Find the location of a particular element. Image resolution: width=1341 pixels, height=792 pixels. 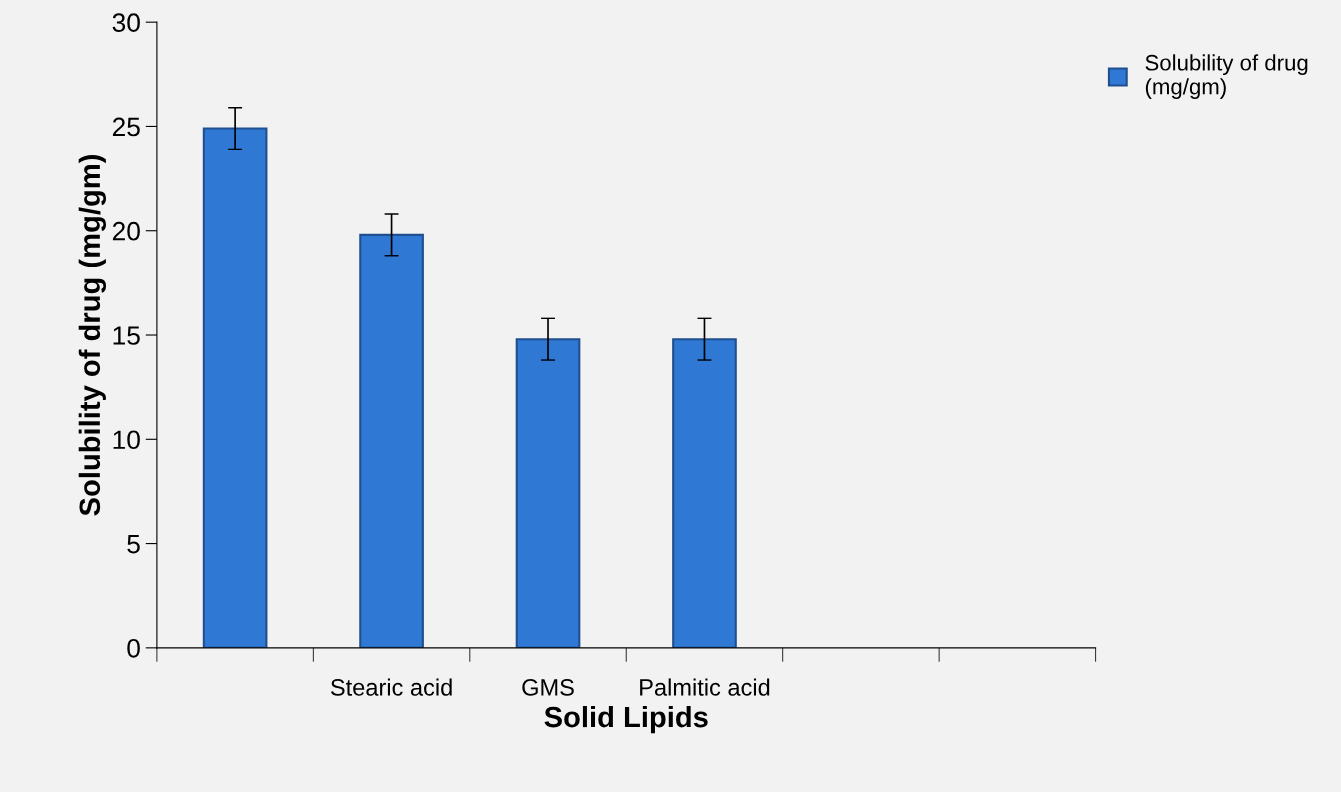

legend-label: Solubility of drug (mg/gm) is located at coordinates (1226, 76).